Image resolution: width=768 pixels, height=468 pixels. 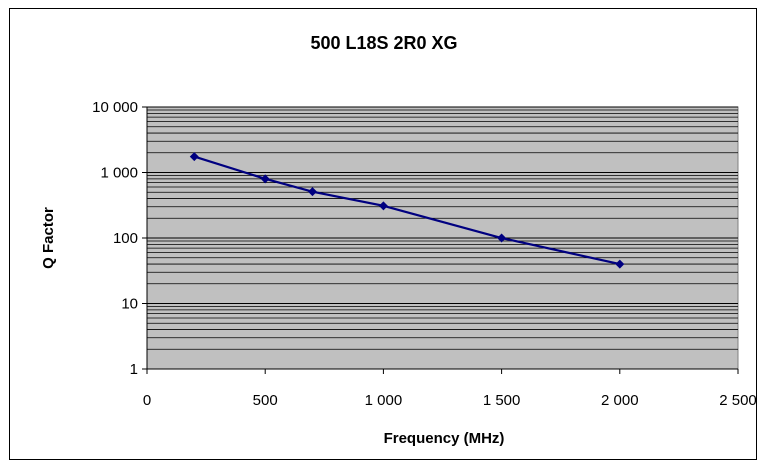 What do you see at coordinates (620, 400) in the screenshot?
I see `x-tick-label: 2 000` at bounding box center [620, 400].